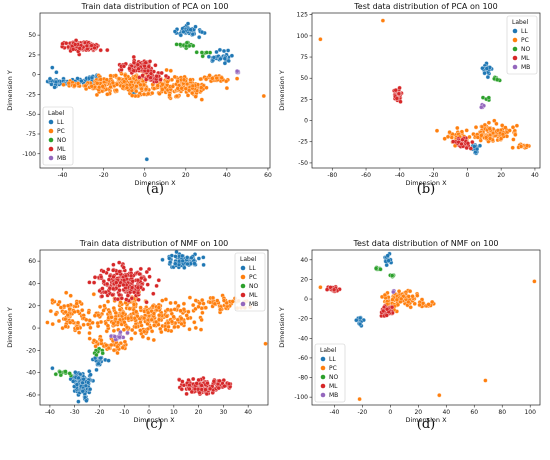 This screenshot has height=460, width=550. I want to click on x-tick-label: 40, so click(446, 412).